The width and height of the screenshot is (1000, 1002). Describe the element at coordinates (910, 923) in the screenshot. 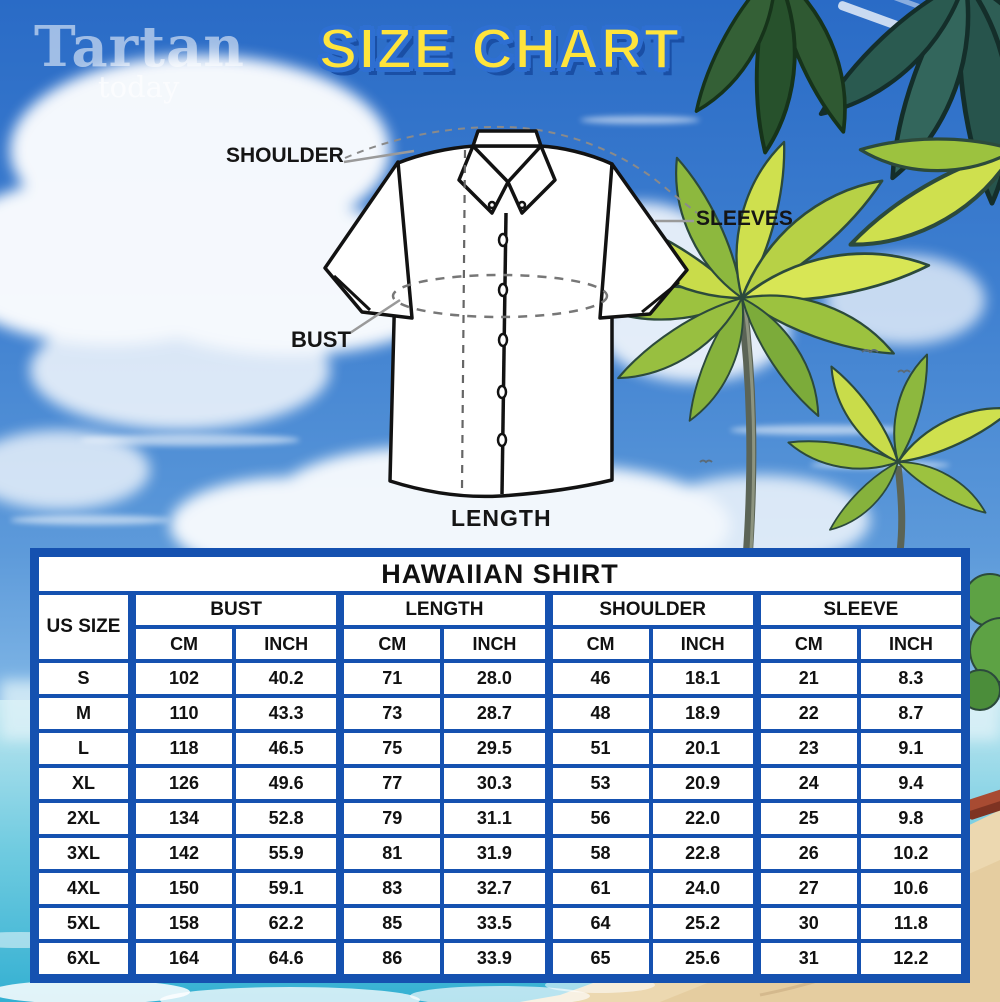

I see `value-cell: 11.8` at that location.